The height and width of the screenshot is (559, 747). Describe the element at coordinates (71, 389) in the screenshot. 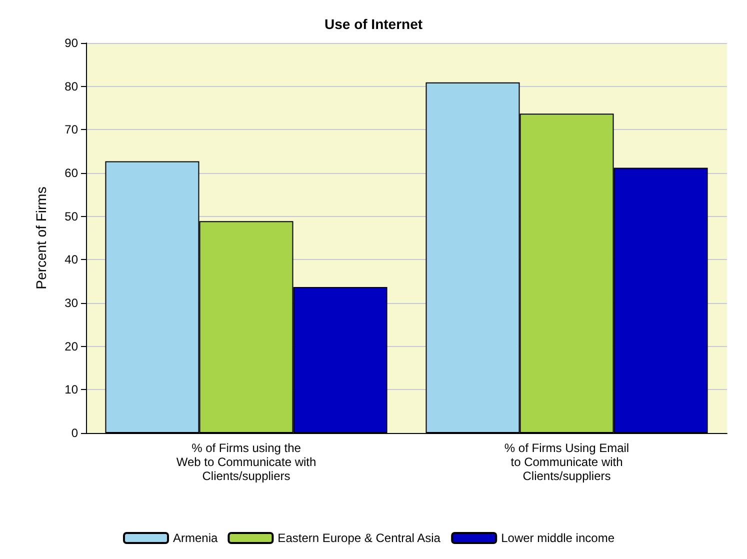

I see `y-tick-label: 10` at that location.